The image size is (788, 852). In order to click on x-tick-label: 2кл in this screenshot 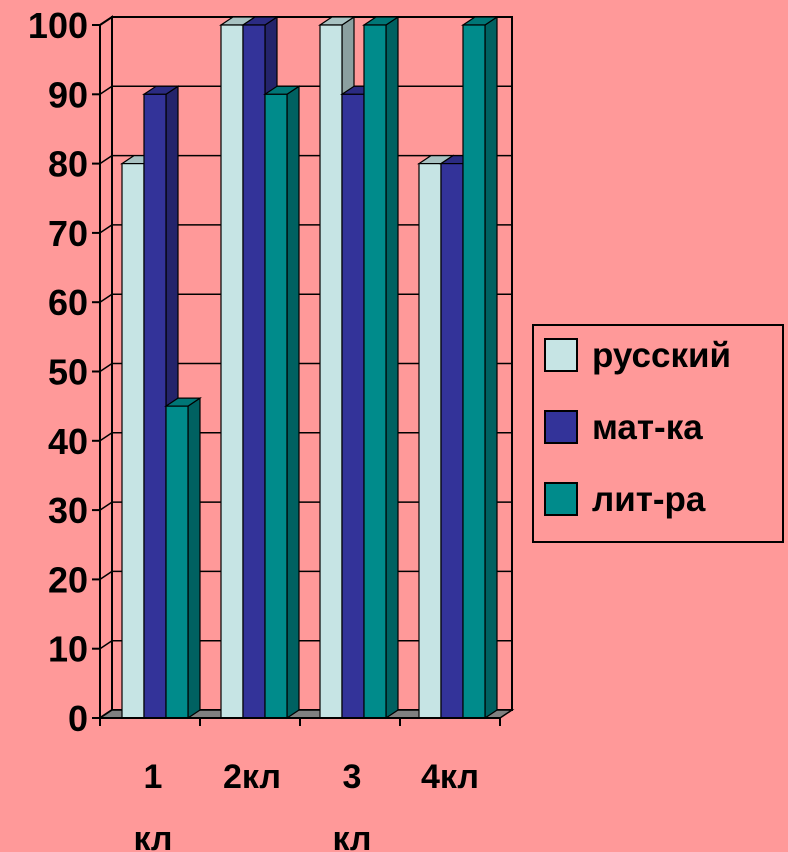, I will do `click(252, 777)`.